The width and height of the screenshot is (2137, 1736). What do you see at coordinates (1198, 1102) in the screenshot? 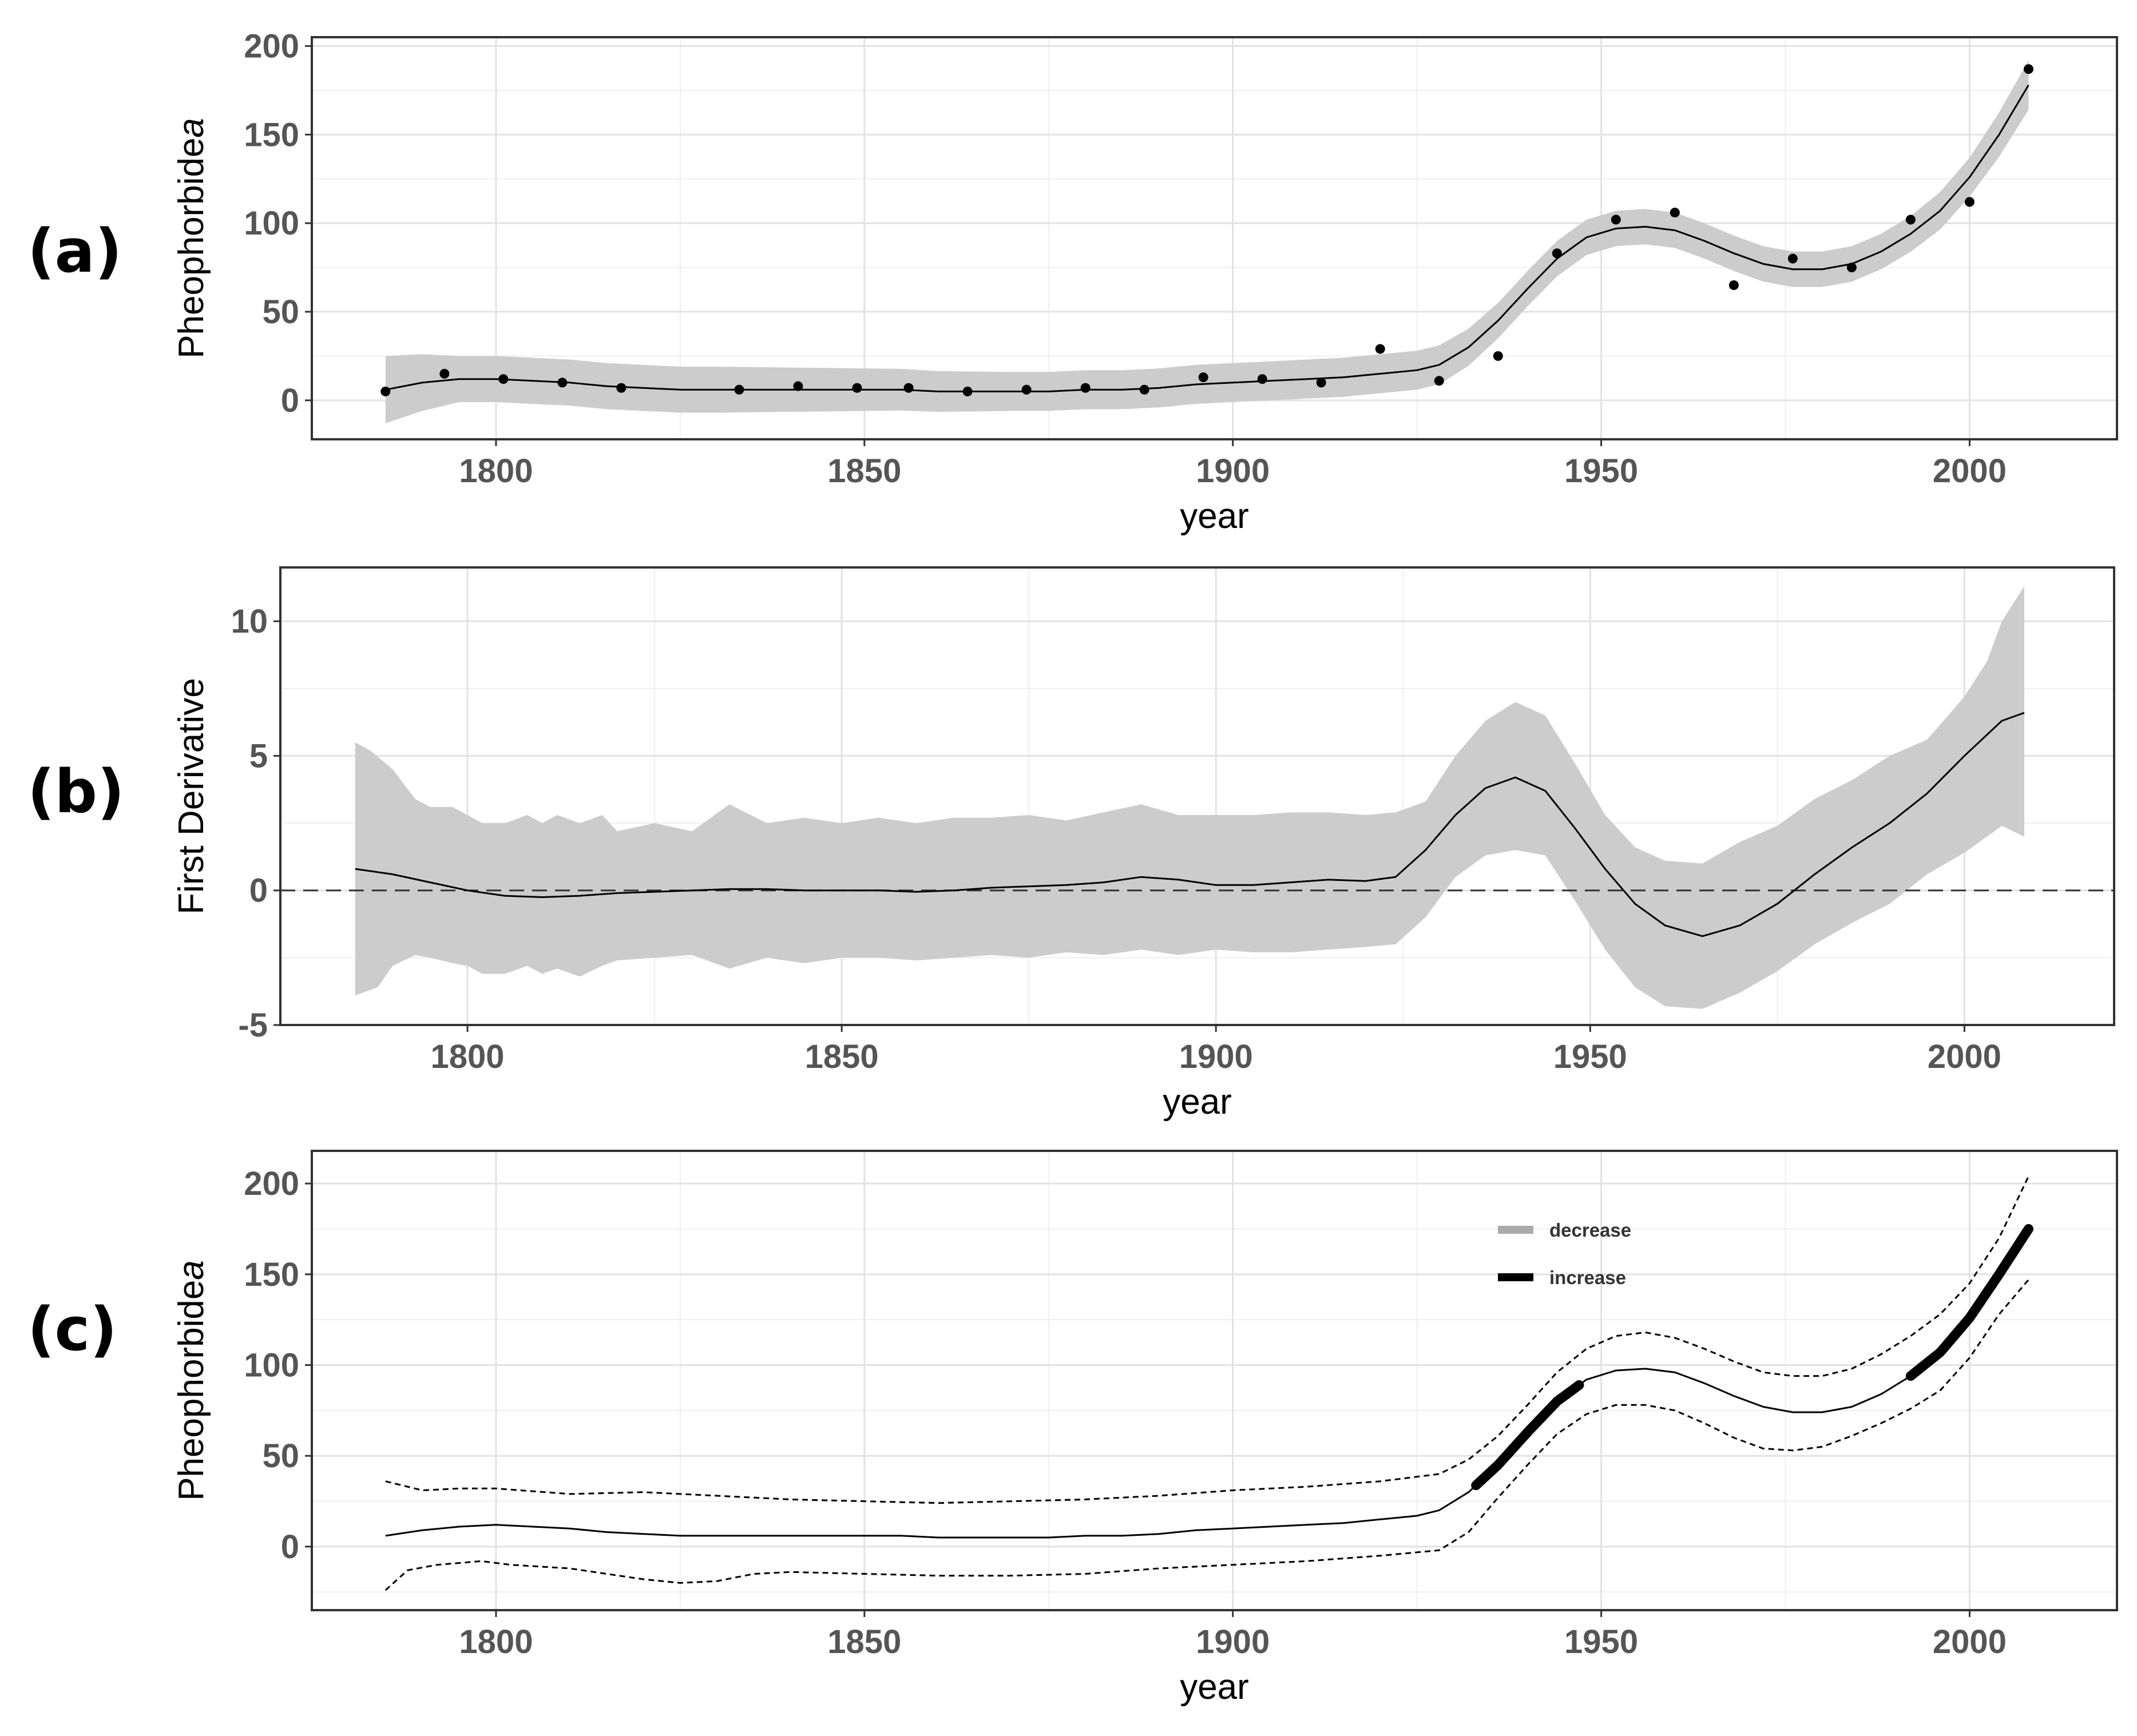
I see `panel-b-x-axis-title: year` at bounding box center [1198, 1102].